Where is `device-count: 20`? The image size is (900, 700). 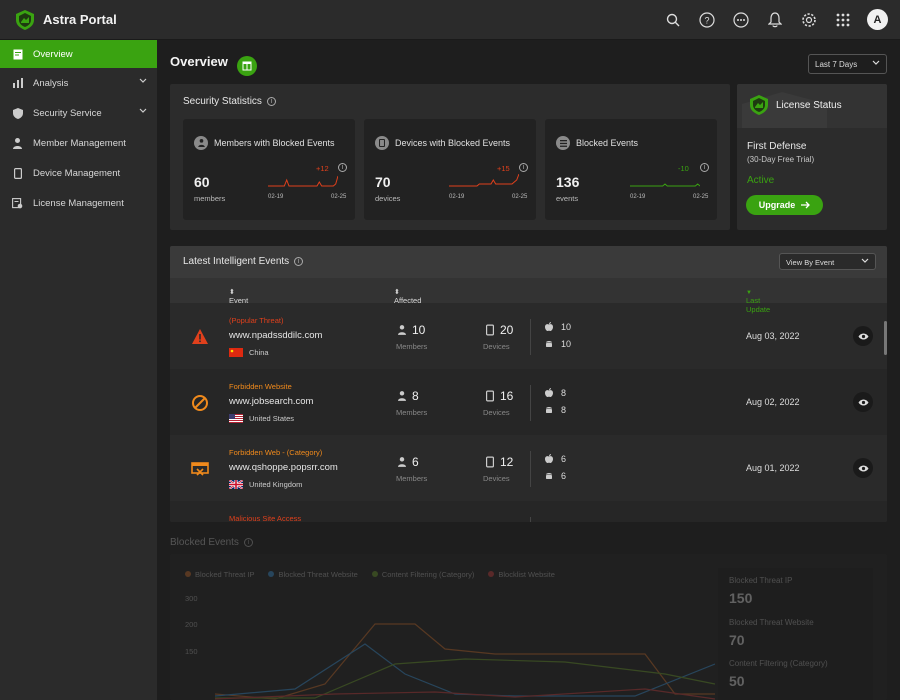
device-count: 20 is located at coordinates (507, 330).